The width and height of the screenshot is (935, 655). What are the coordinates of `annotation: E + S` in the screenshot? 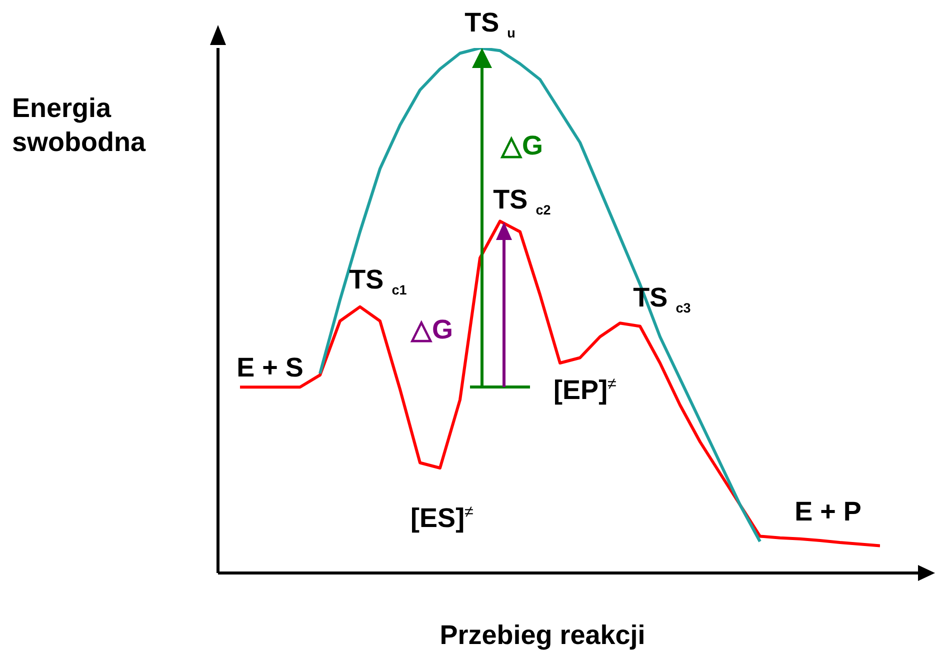 It's located at (270, 367).